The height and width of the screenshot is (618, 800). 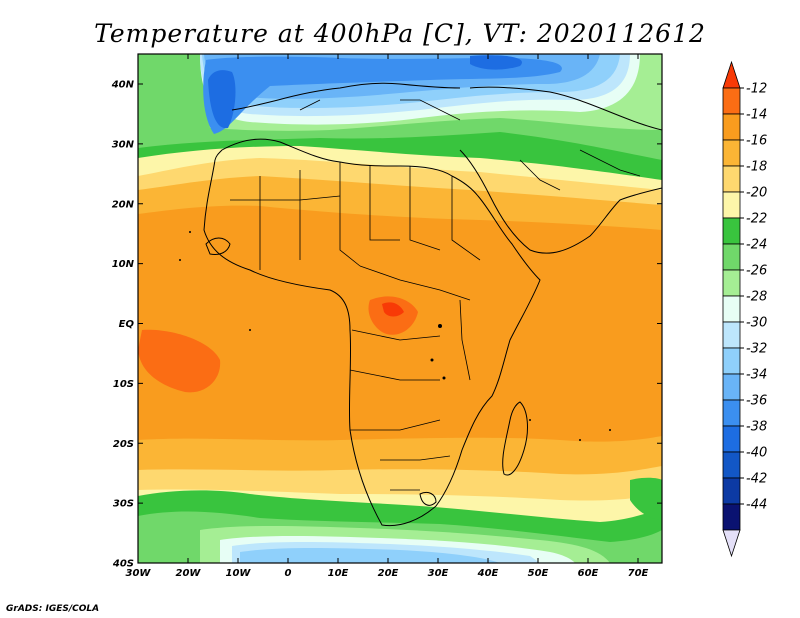 I want to click on colorbar-label: -26, so click(x=756, y=271).